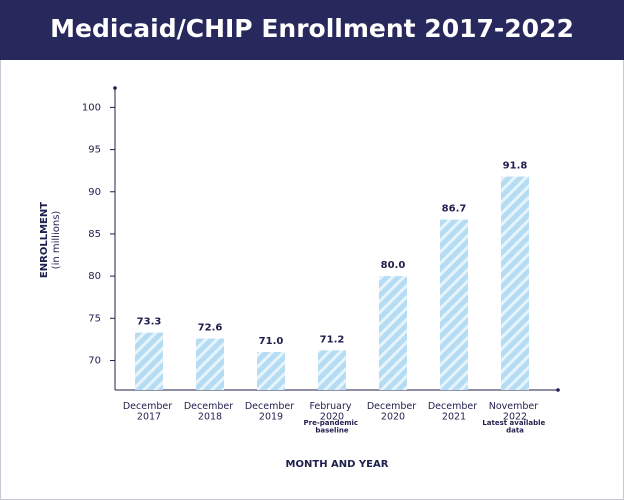 The width and height of the screenshot is (624, 500). I want to click on header, so click(312, 30).